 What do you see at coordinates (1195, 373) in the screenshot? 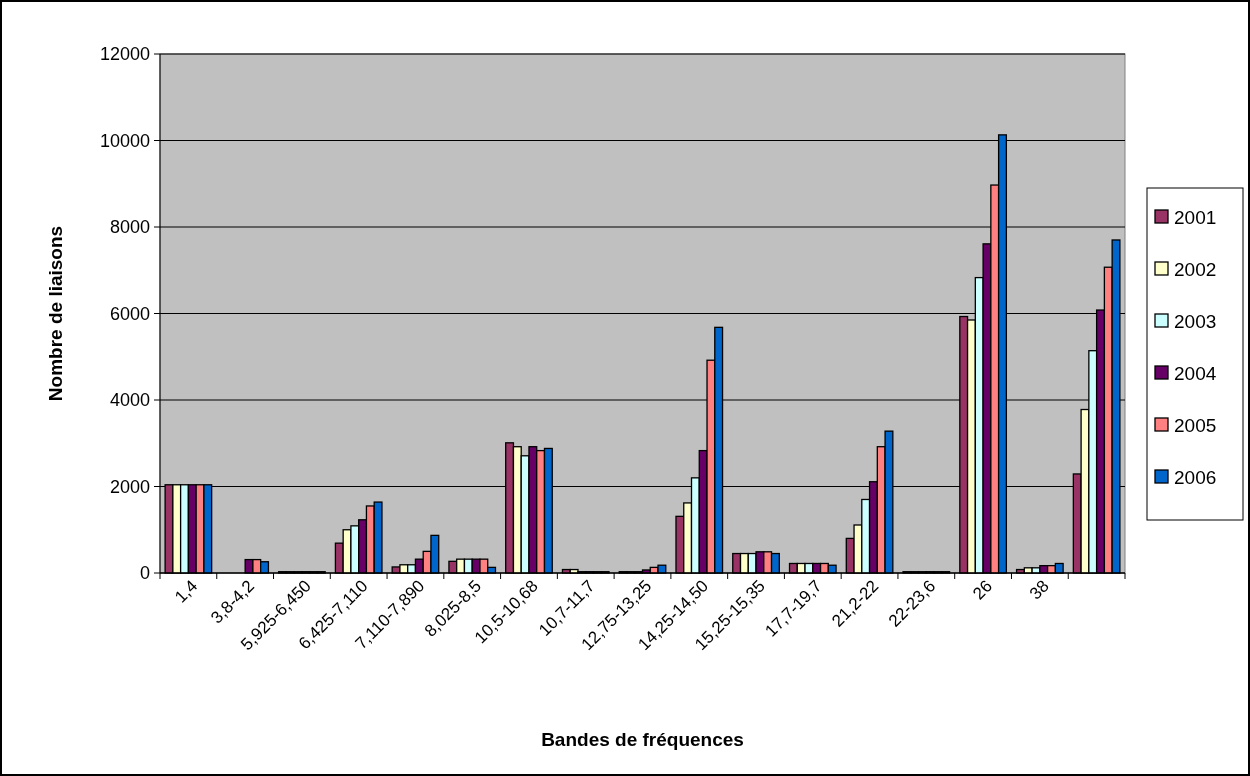
I see `legend-label: 2004` at bounding box center [1195, 373].